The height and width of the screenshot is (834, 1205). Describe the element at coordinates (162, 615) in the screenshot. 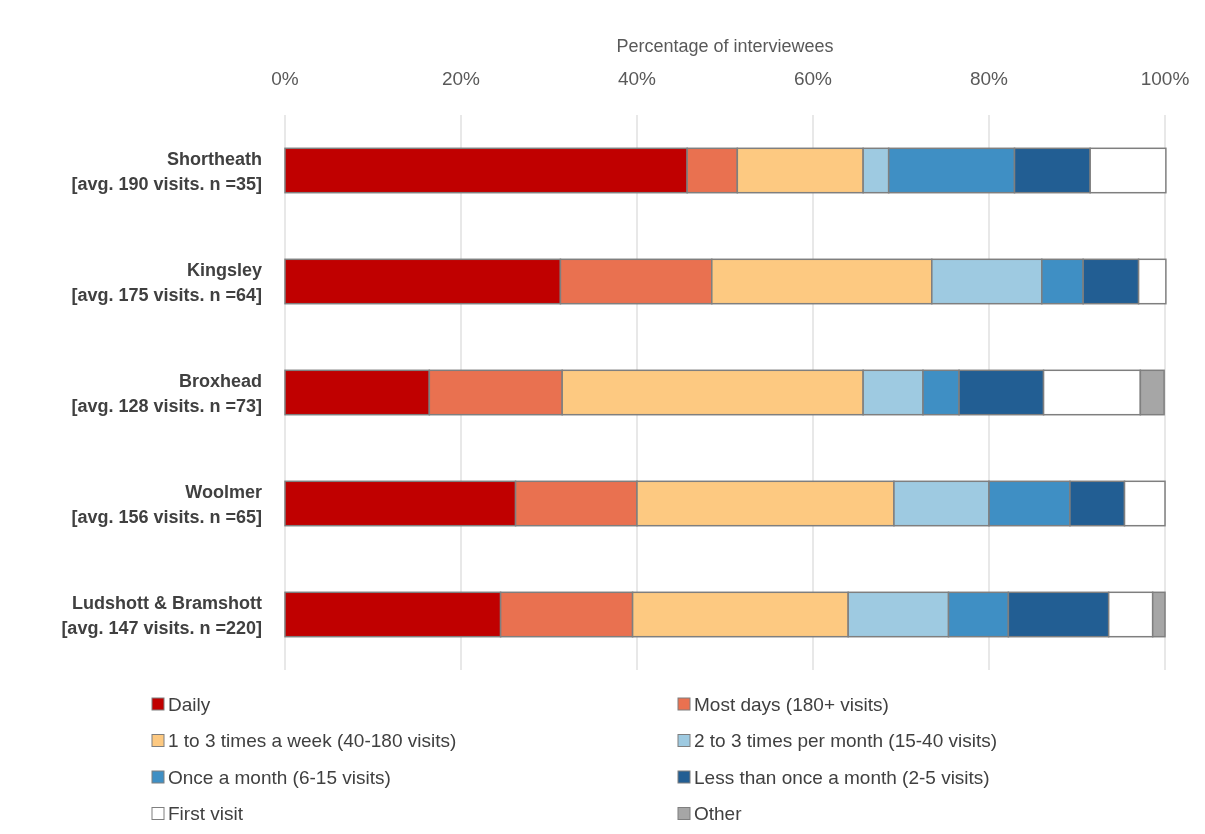

I see `y-tick-label: Ludshott & Bramshott [avg. 147 visits. n =220]` at that location.